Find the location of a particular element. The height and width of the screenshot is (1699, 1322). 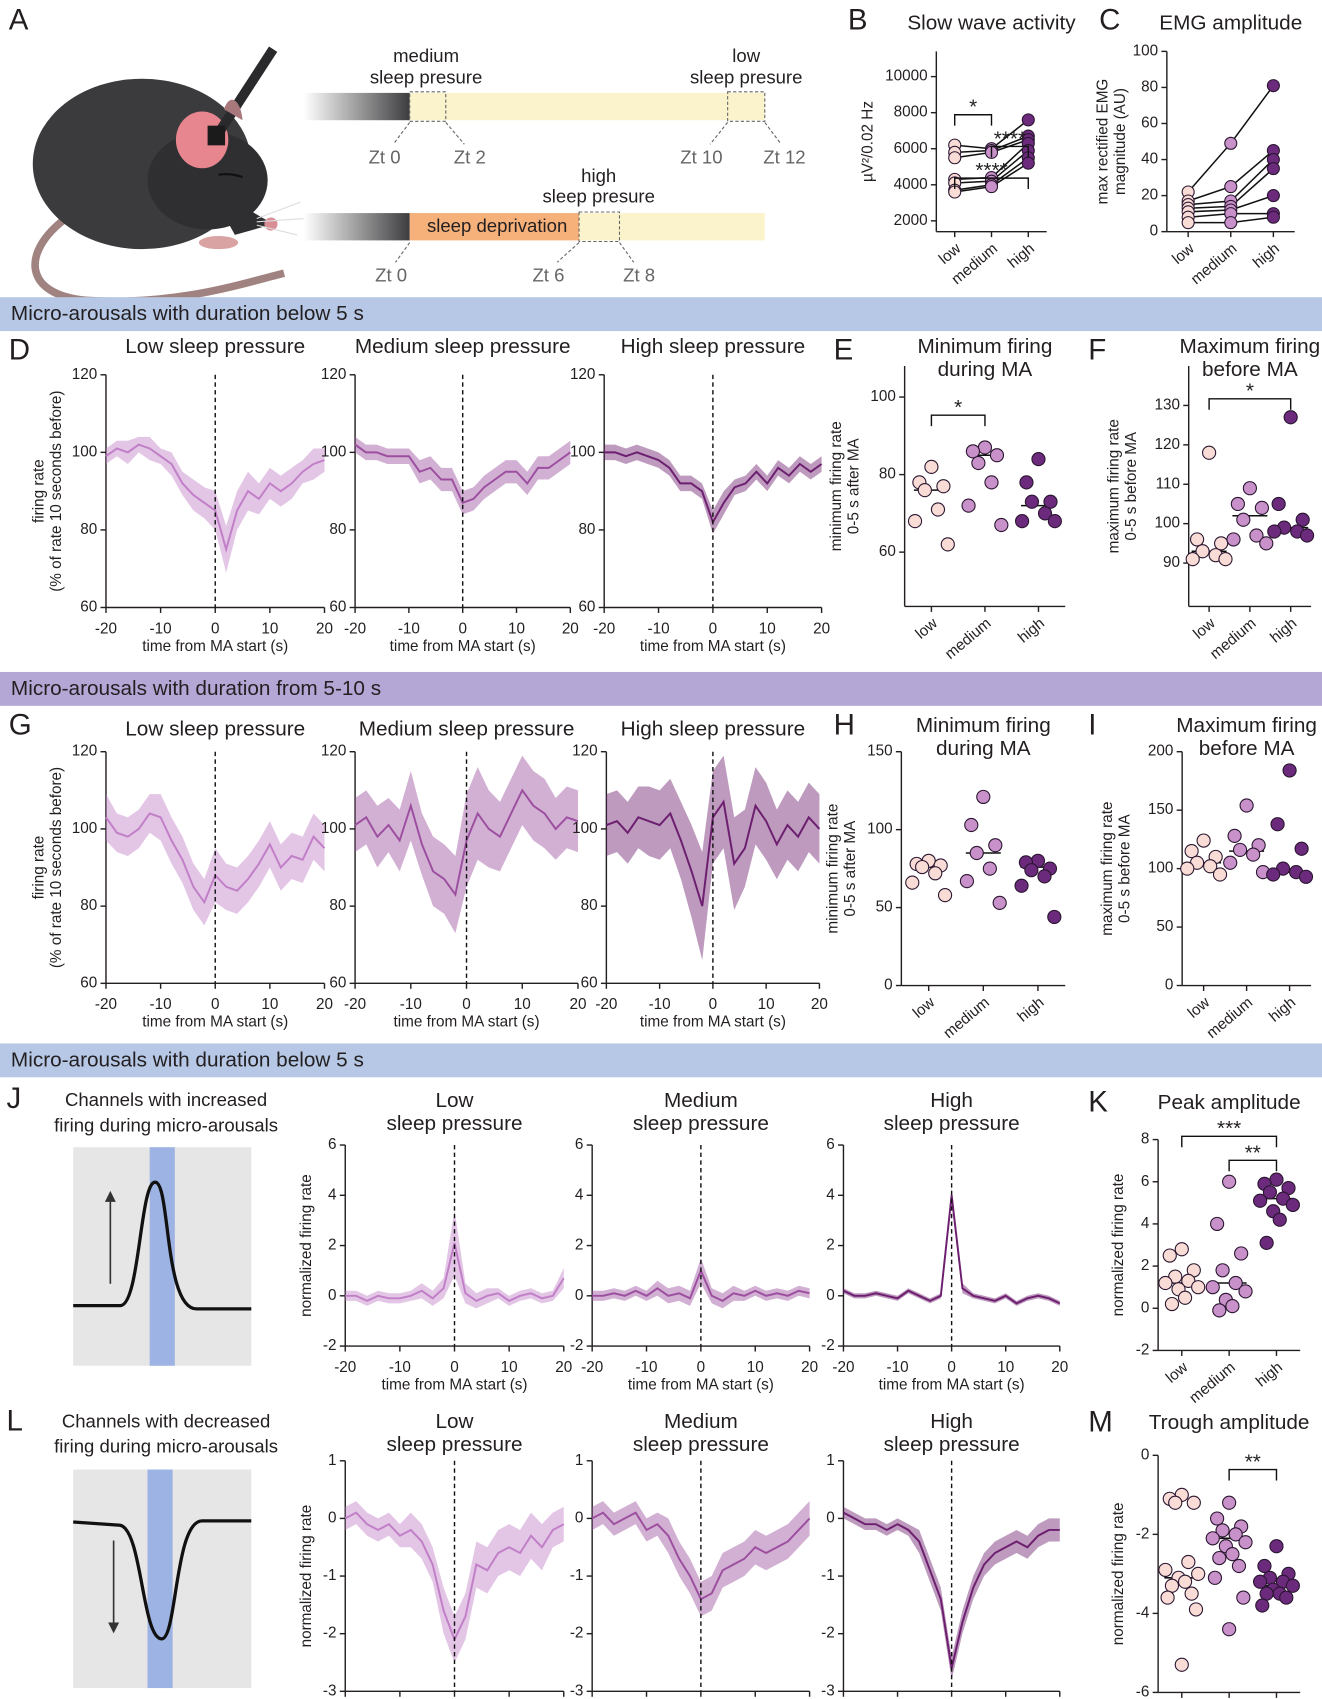

y-axis-label: normalized firing rate is located at coordinates (1118, 1245).